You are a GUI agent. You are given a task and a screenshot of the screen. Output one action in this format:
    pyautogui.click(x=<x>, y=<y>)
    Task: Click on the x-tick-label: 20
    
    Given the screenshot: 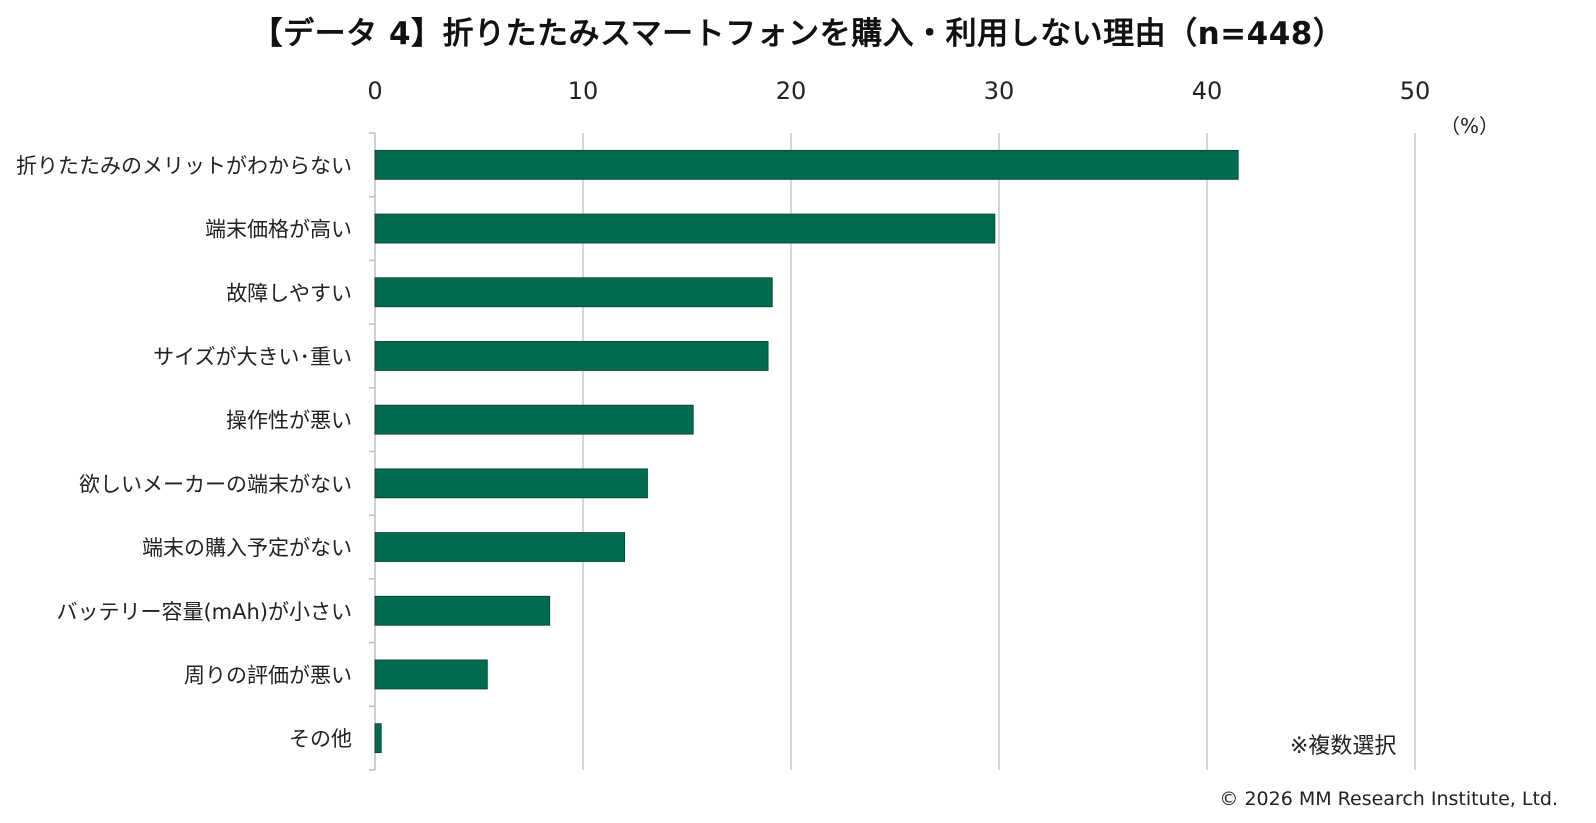 What is the action you would take?
    pyautogui.click(x=791, y=91)
    